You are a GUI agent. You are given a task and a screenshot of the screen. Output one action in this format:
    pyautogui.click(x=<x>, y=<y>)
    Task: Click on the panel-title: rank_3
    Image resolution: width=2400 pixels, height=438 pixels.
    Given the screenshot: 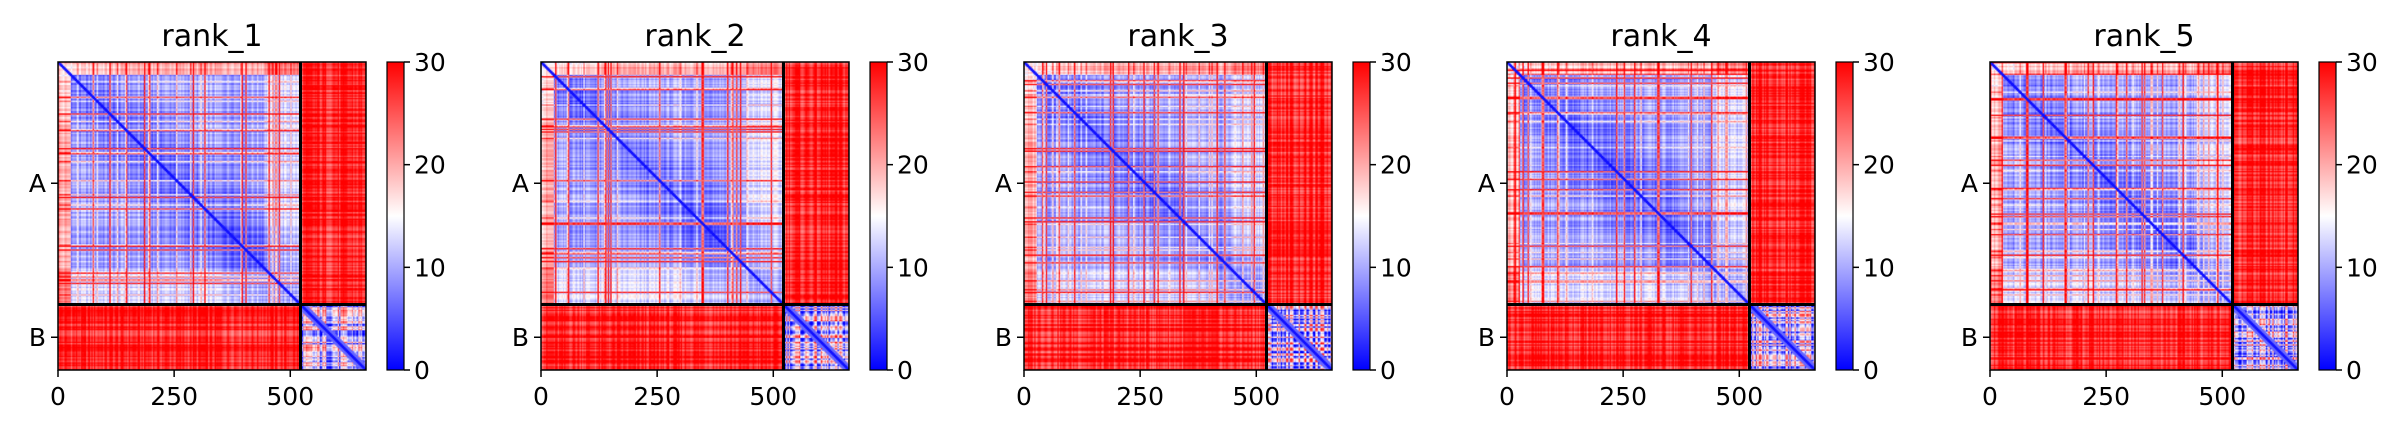 What is the action you would take?
    pyautogui.click(x=1177, y=36)
    